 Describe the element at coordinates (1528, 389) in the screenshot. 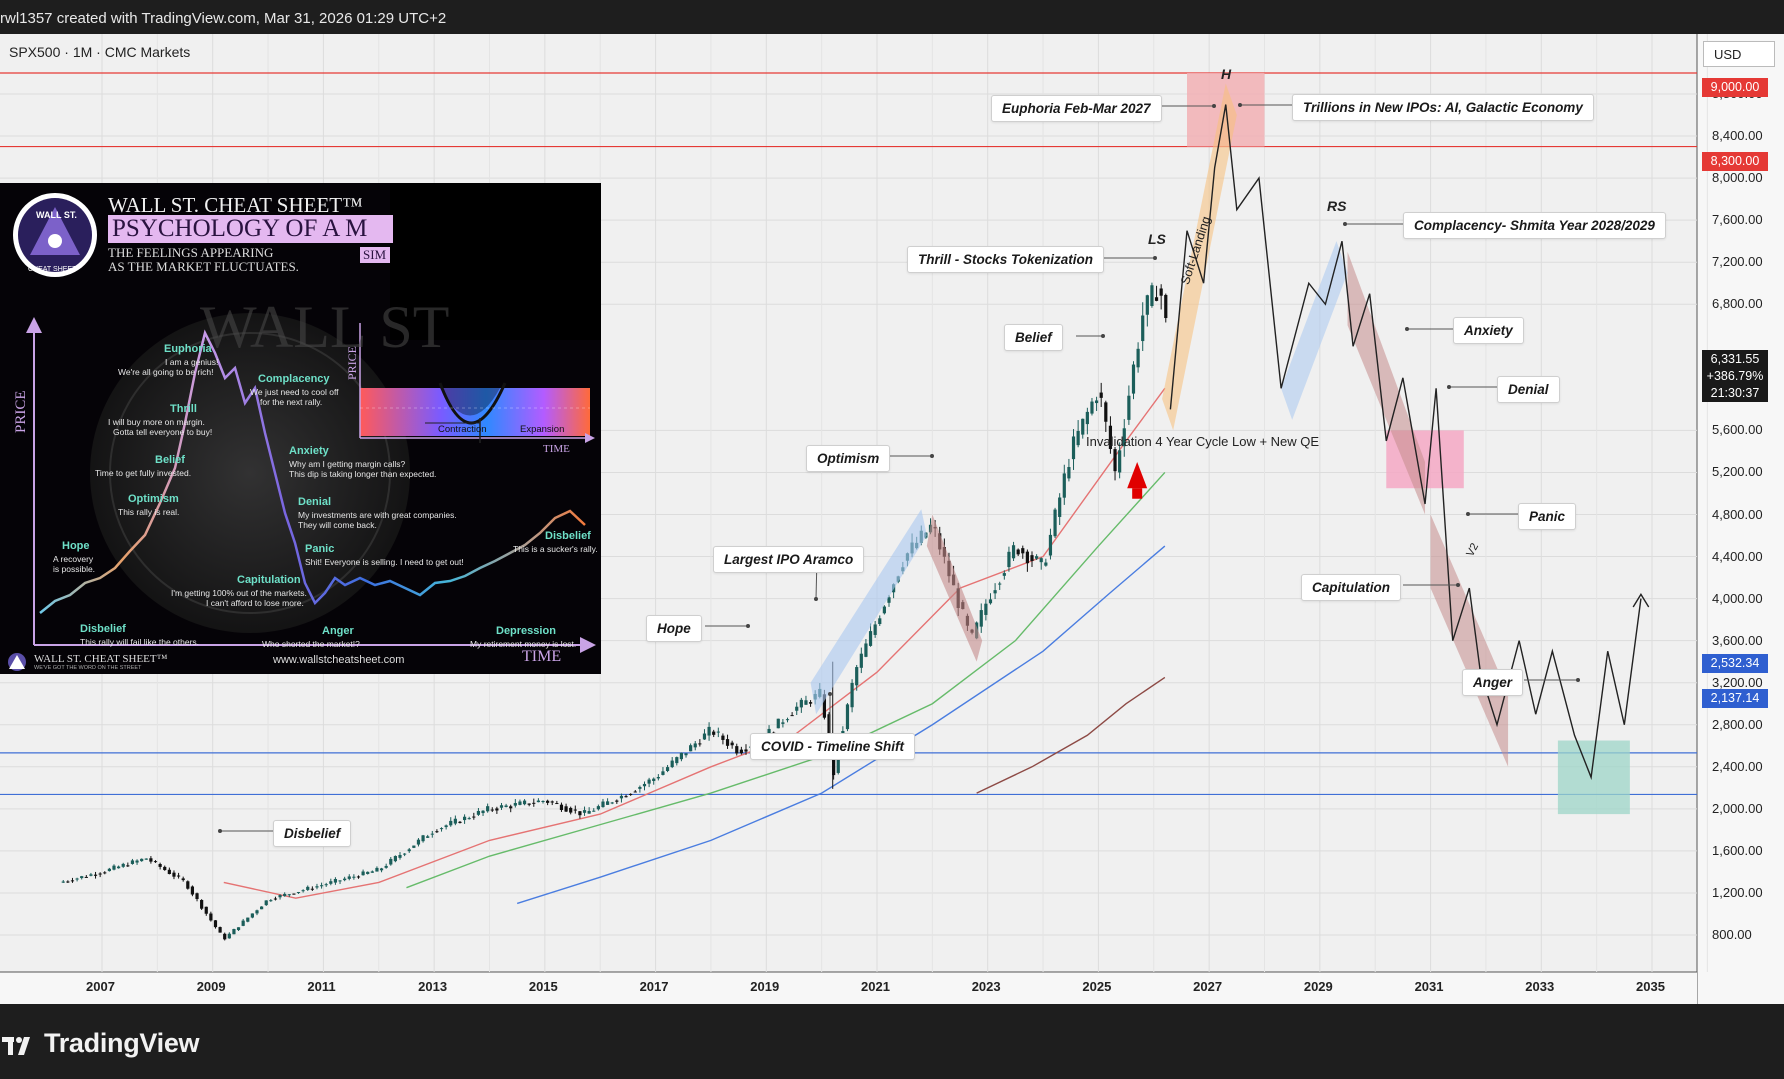

I see `callout-denial: Denial` at that location.